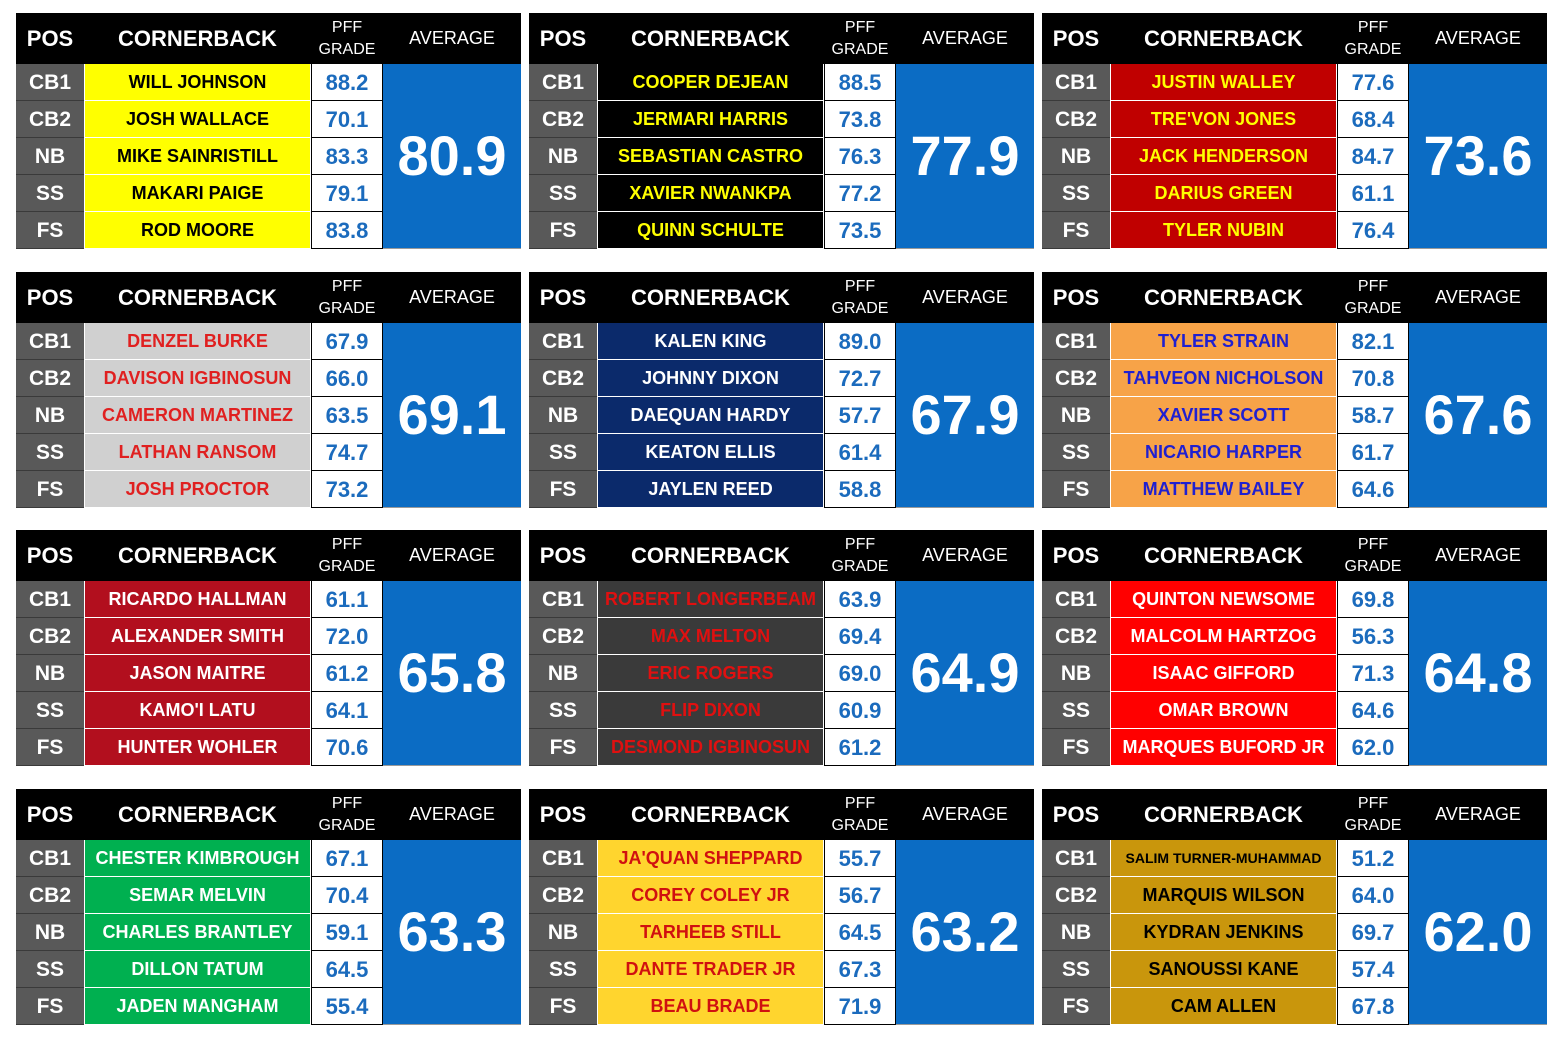 Image resolution: width=1563 pixels, height=1055 pixels. I want to click on header-cornerback: CORNERBACK, so click(197, 814).